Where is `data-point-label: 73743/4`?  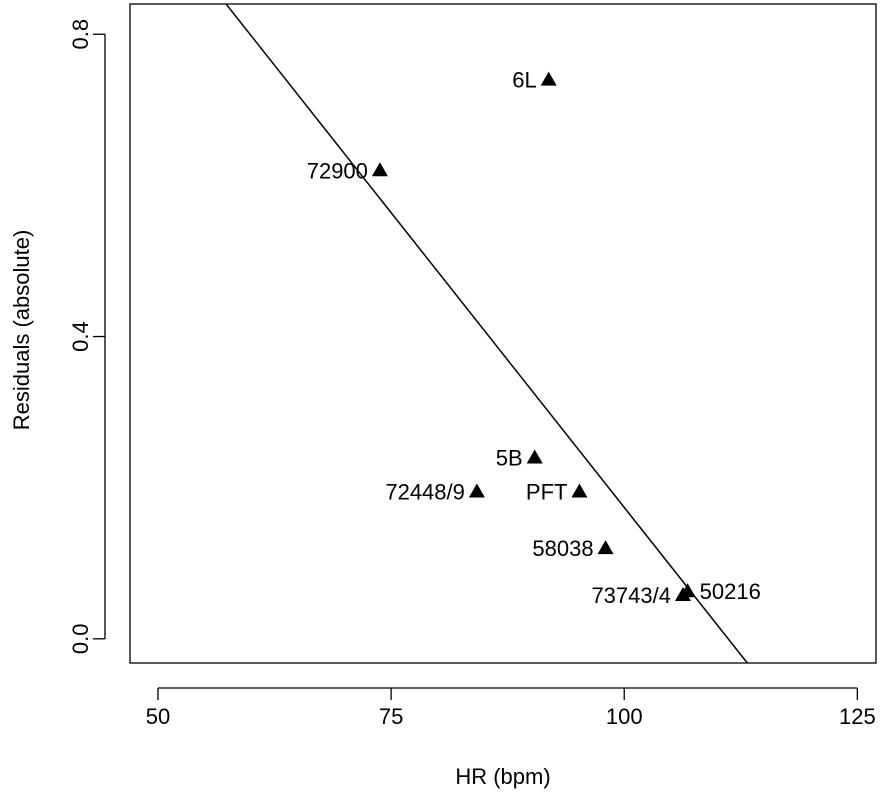
data-point-label: 73743/4 is located at coordinates (631, 595).